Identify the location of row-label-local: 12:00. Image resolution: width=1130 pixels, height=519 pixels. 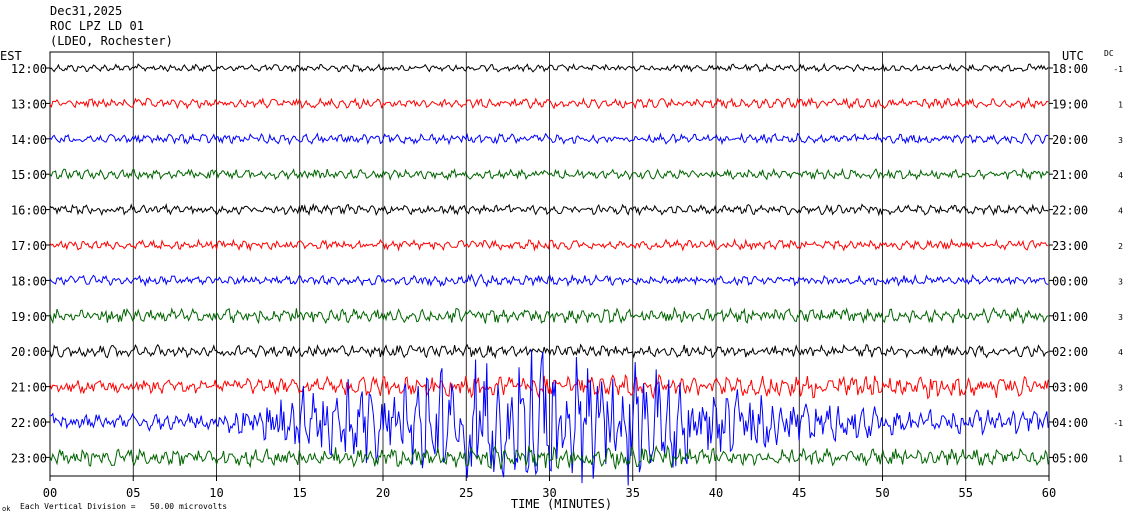
(29, 69).